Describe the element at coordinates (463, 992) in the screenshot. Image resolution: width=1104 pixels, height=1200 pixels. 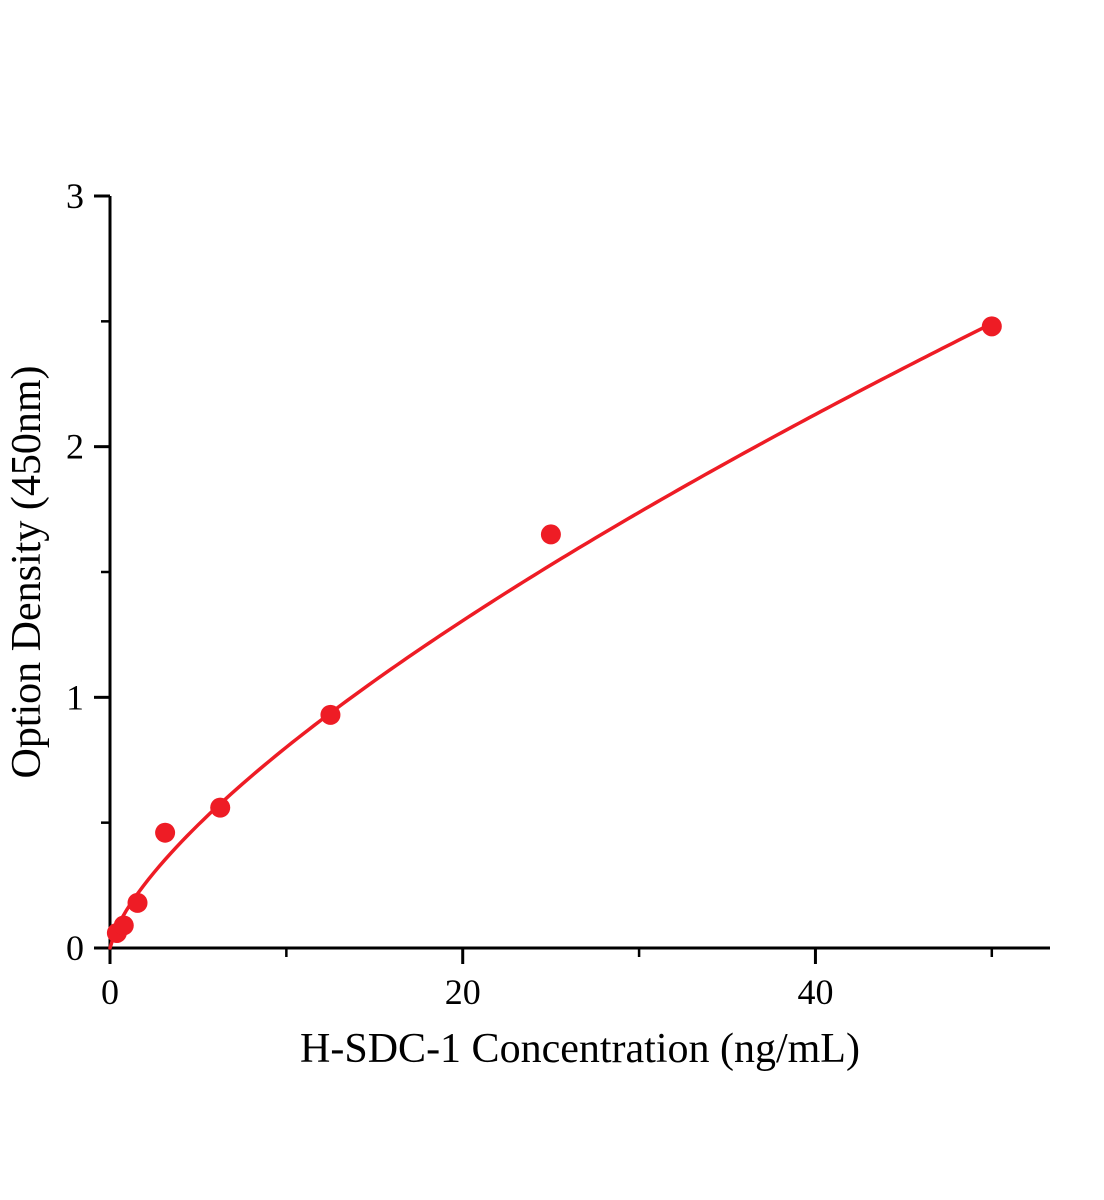
I see `x-tick-label: 20` at that location.